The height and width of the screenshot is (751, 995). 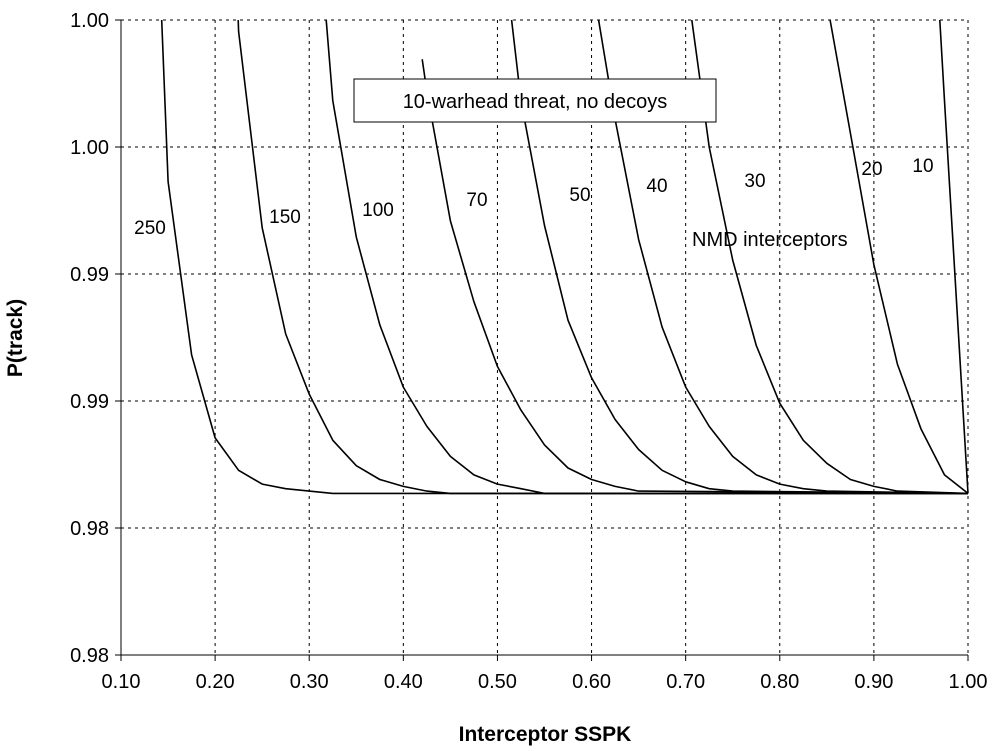 I want to click on curve-label-10: 10, so click(x=922, y=166).